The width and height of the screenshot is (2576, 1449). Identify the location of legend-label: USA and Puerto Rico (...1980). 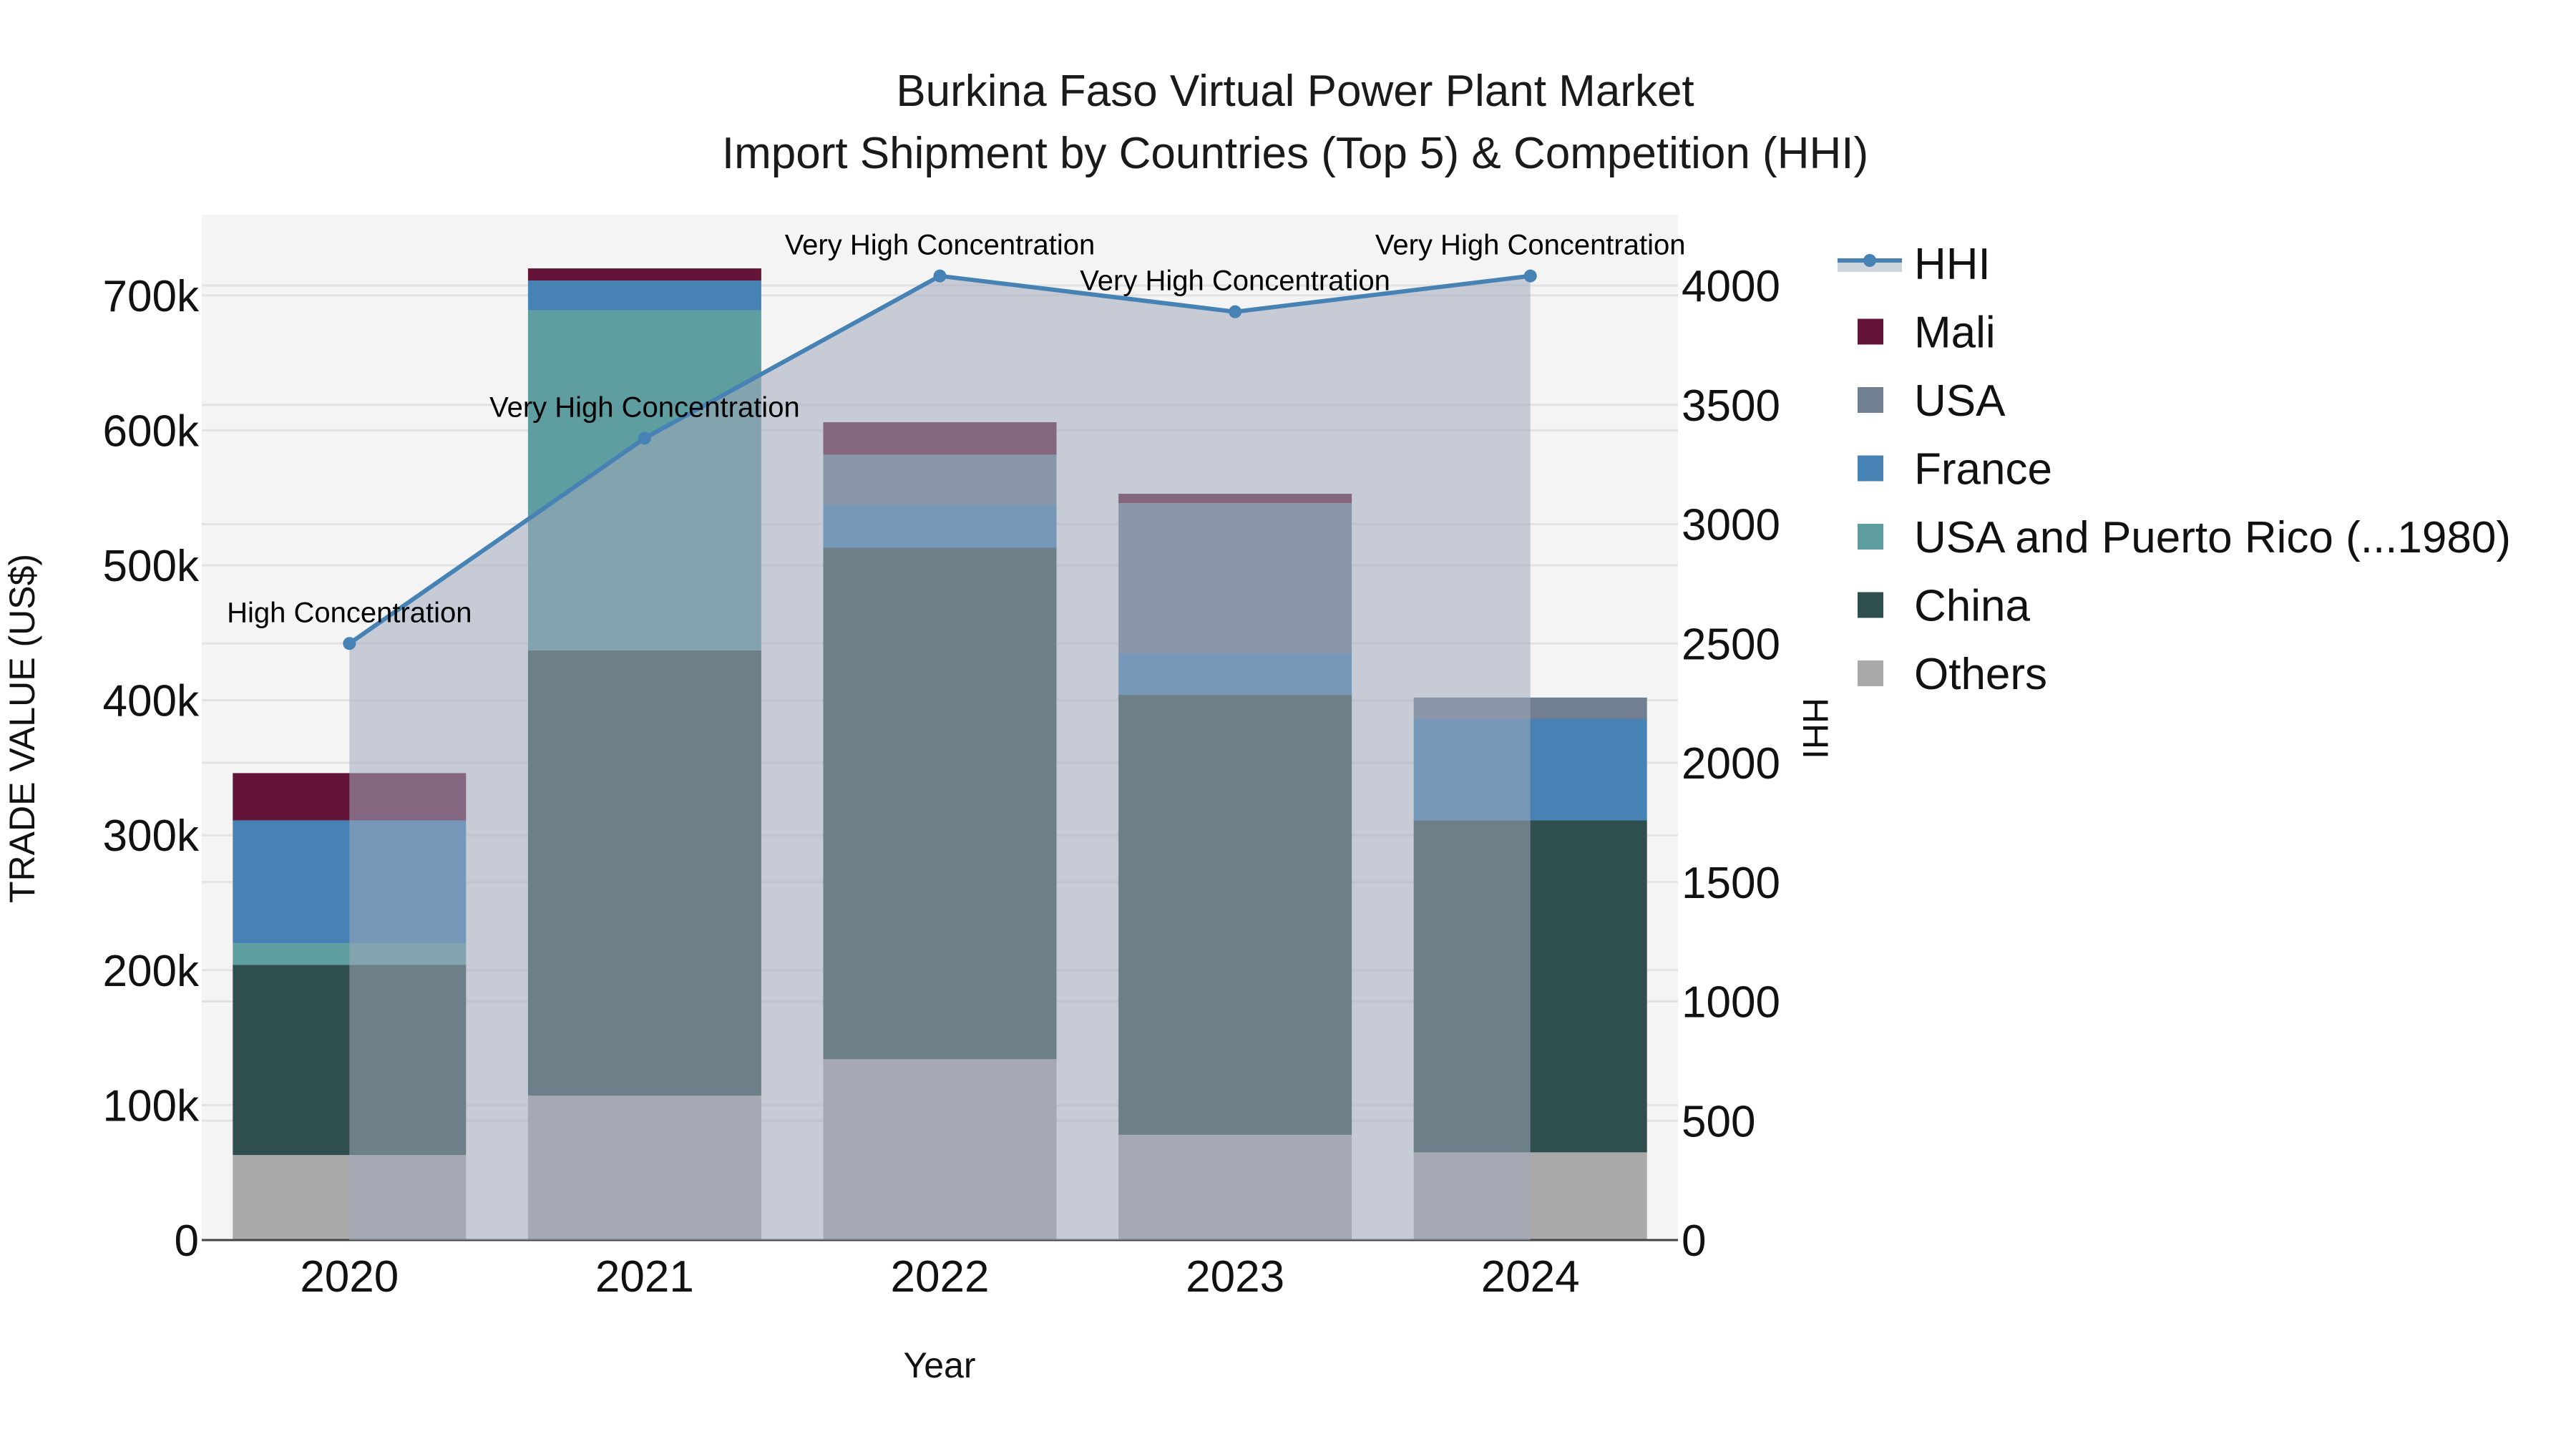
(2212, 537).